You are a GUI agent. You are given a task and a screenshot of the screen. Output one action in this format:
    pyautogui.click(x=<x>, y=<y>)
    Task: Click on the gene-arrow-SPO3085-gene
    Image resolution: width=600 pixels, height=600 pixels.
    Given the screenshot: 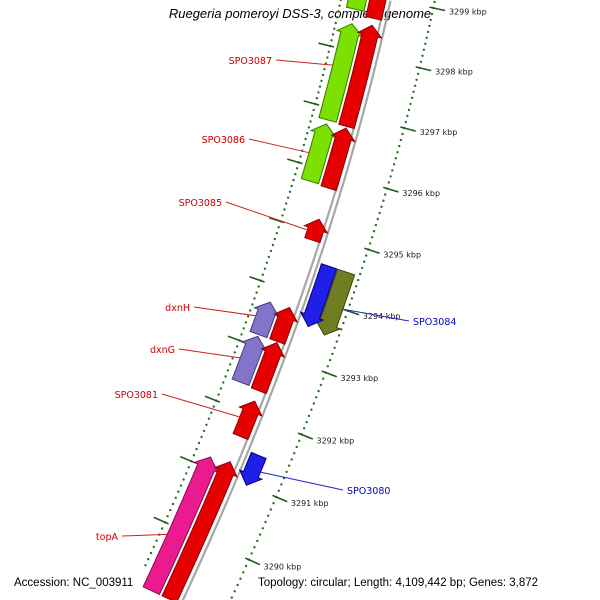 What is the action you would take?
    pyautogui.click(x=315, y=231)
    